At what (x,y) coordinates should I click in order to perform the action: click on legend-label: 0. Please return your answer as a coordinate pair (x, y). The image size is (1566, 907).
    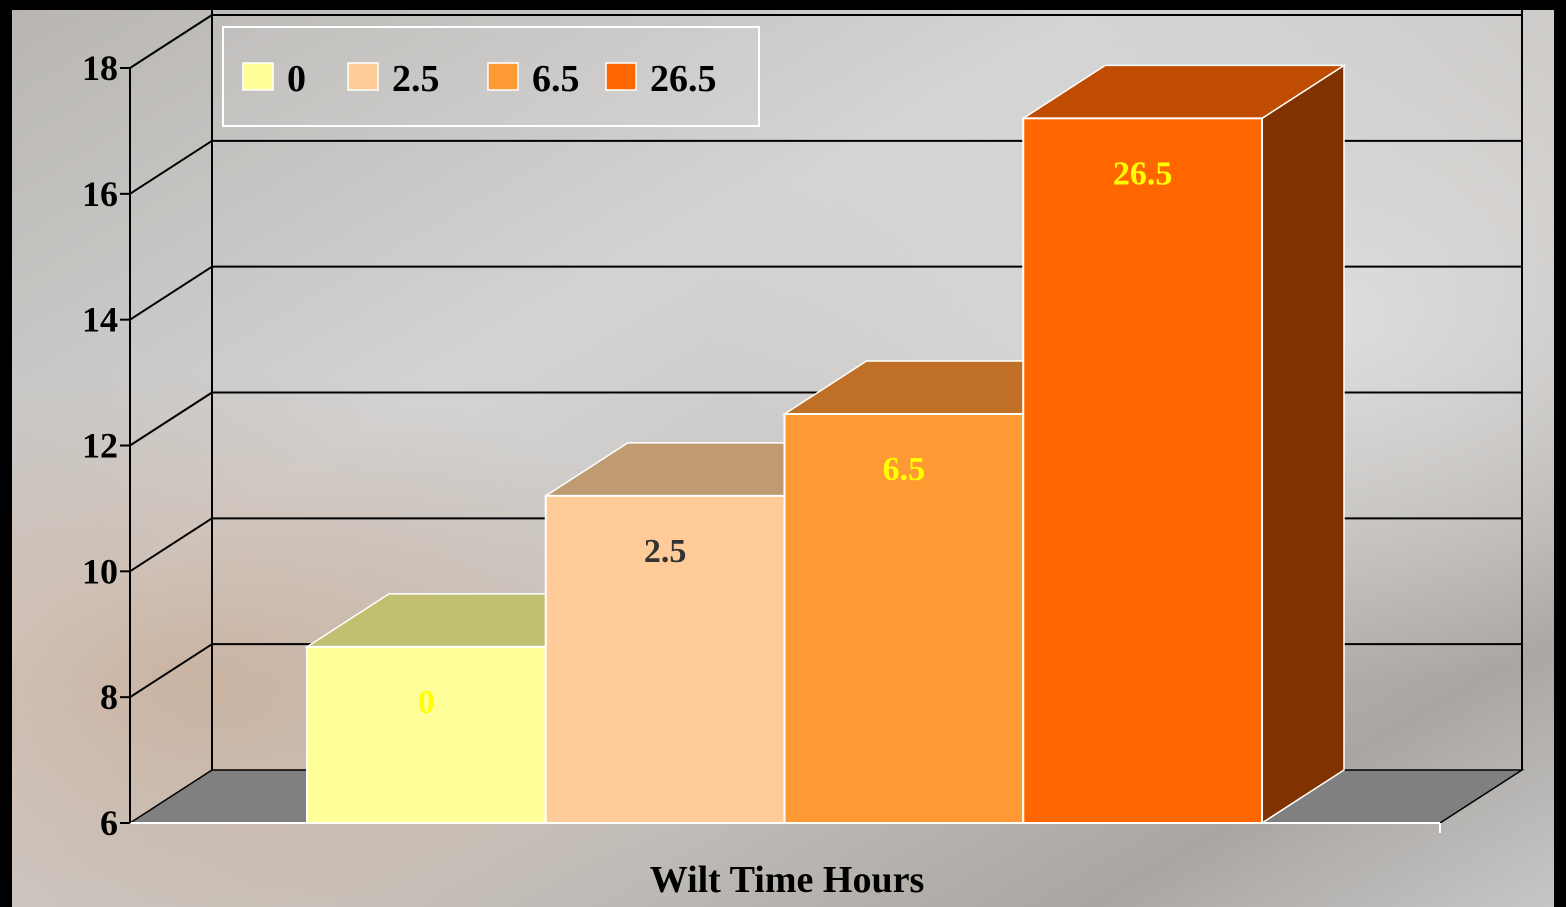
    Looking at the image, I should click on (296, 79).